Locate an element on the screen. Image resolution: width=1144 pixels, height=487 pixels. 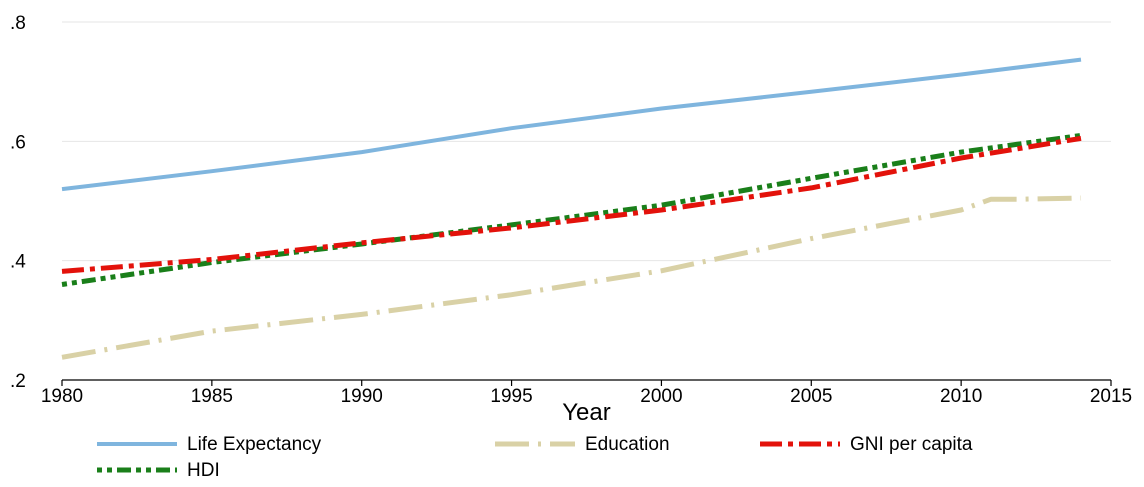
y-tick-label: .4 is located at coordinates (18, 262).